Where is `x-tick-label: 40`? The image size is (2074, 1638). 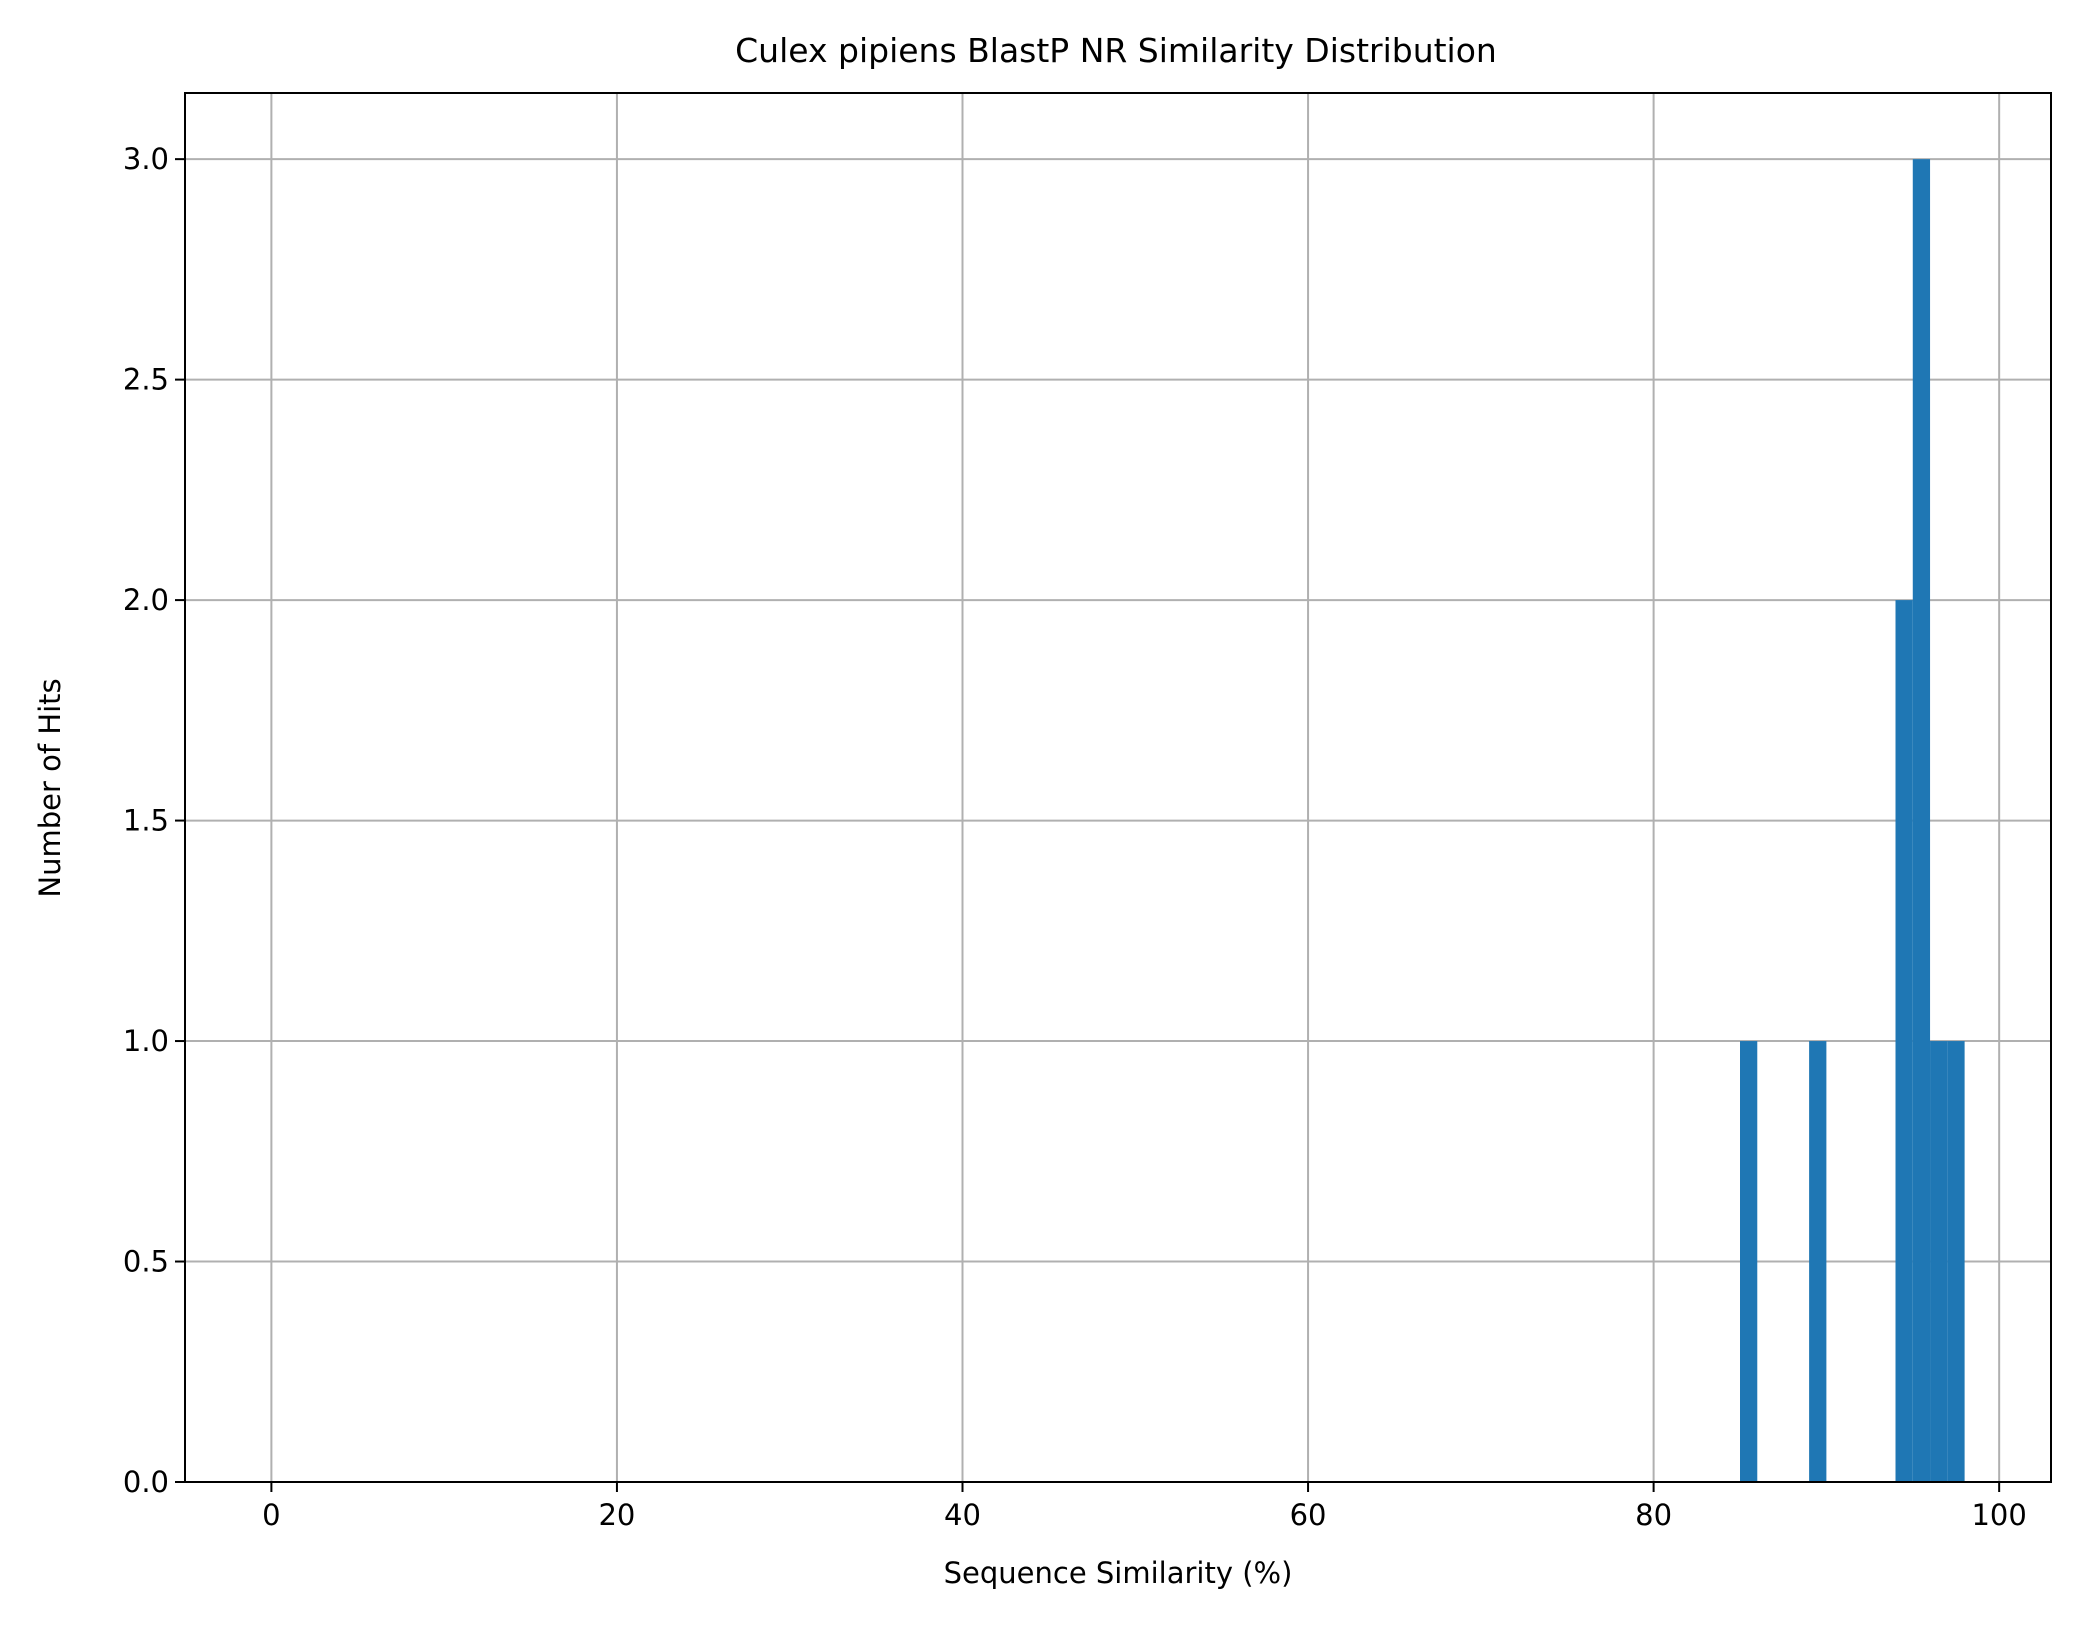
x-tick-label: 40 is located at coordinates (962, 1515).